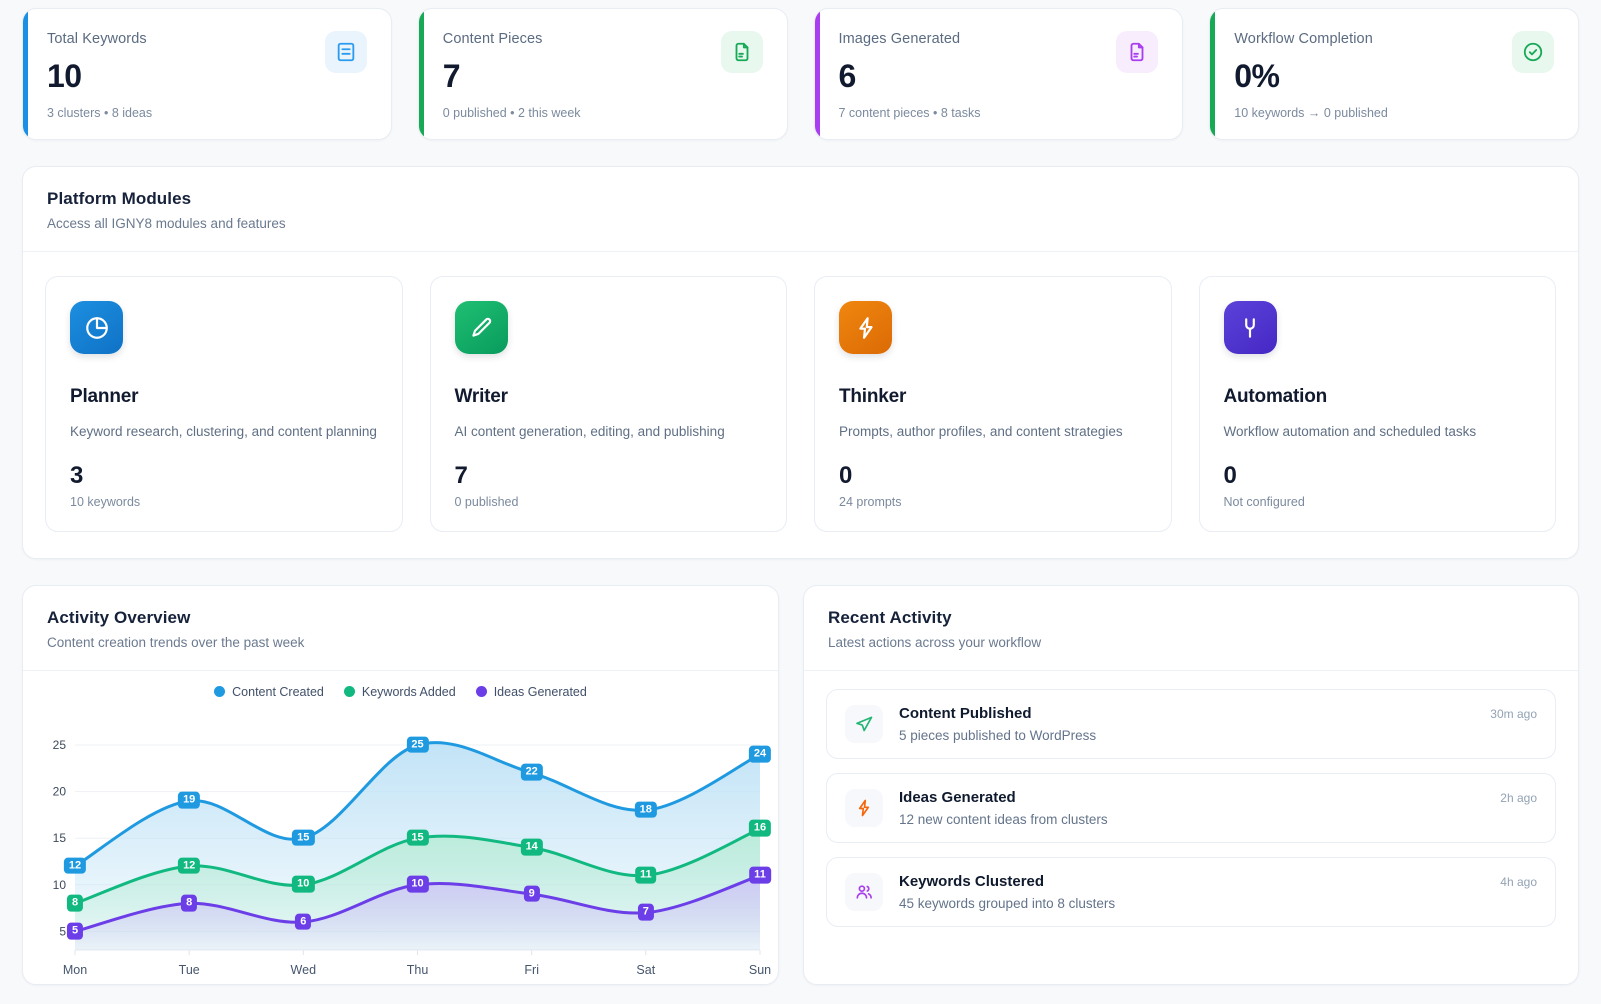  I want to click on svg-text: 15, so click(60, 838).